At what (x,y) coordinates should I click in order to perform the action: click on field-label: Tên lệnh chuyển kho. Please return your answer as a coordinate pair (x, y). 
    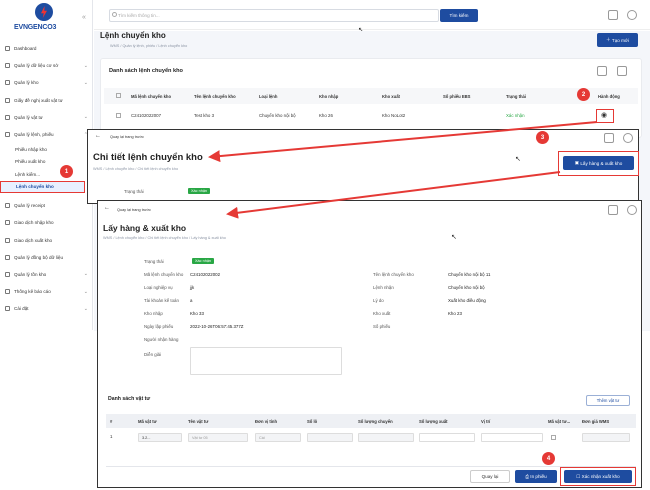
    Looking at the image, I should click on (393, 274).